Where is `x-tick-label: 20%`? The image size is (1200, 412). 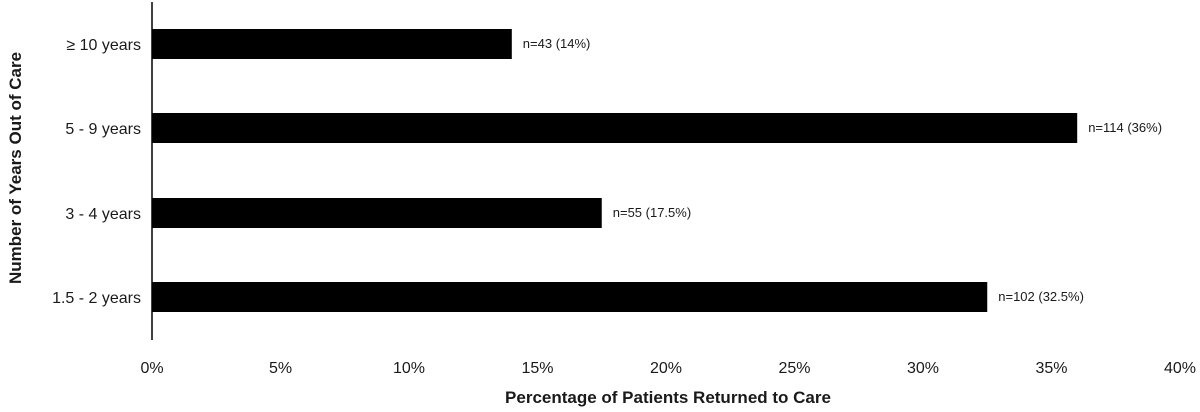
x-tick-label: 20% is located at coordinates (666, 368).